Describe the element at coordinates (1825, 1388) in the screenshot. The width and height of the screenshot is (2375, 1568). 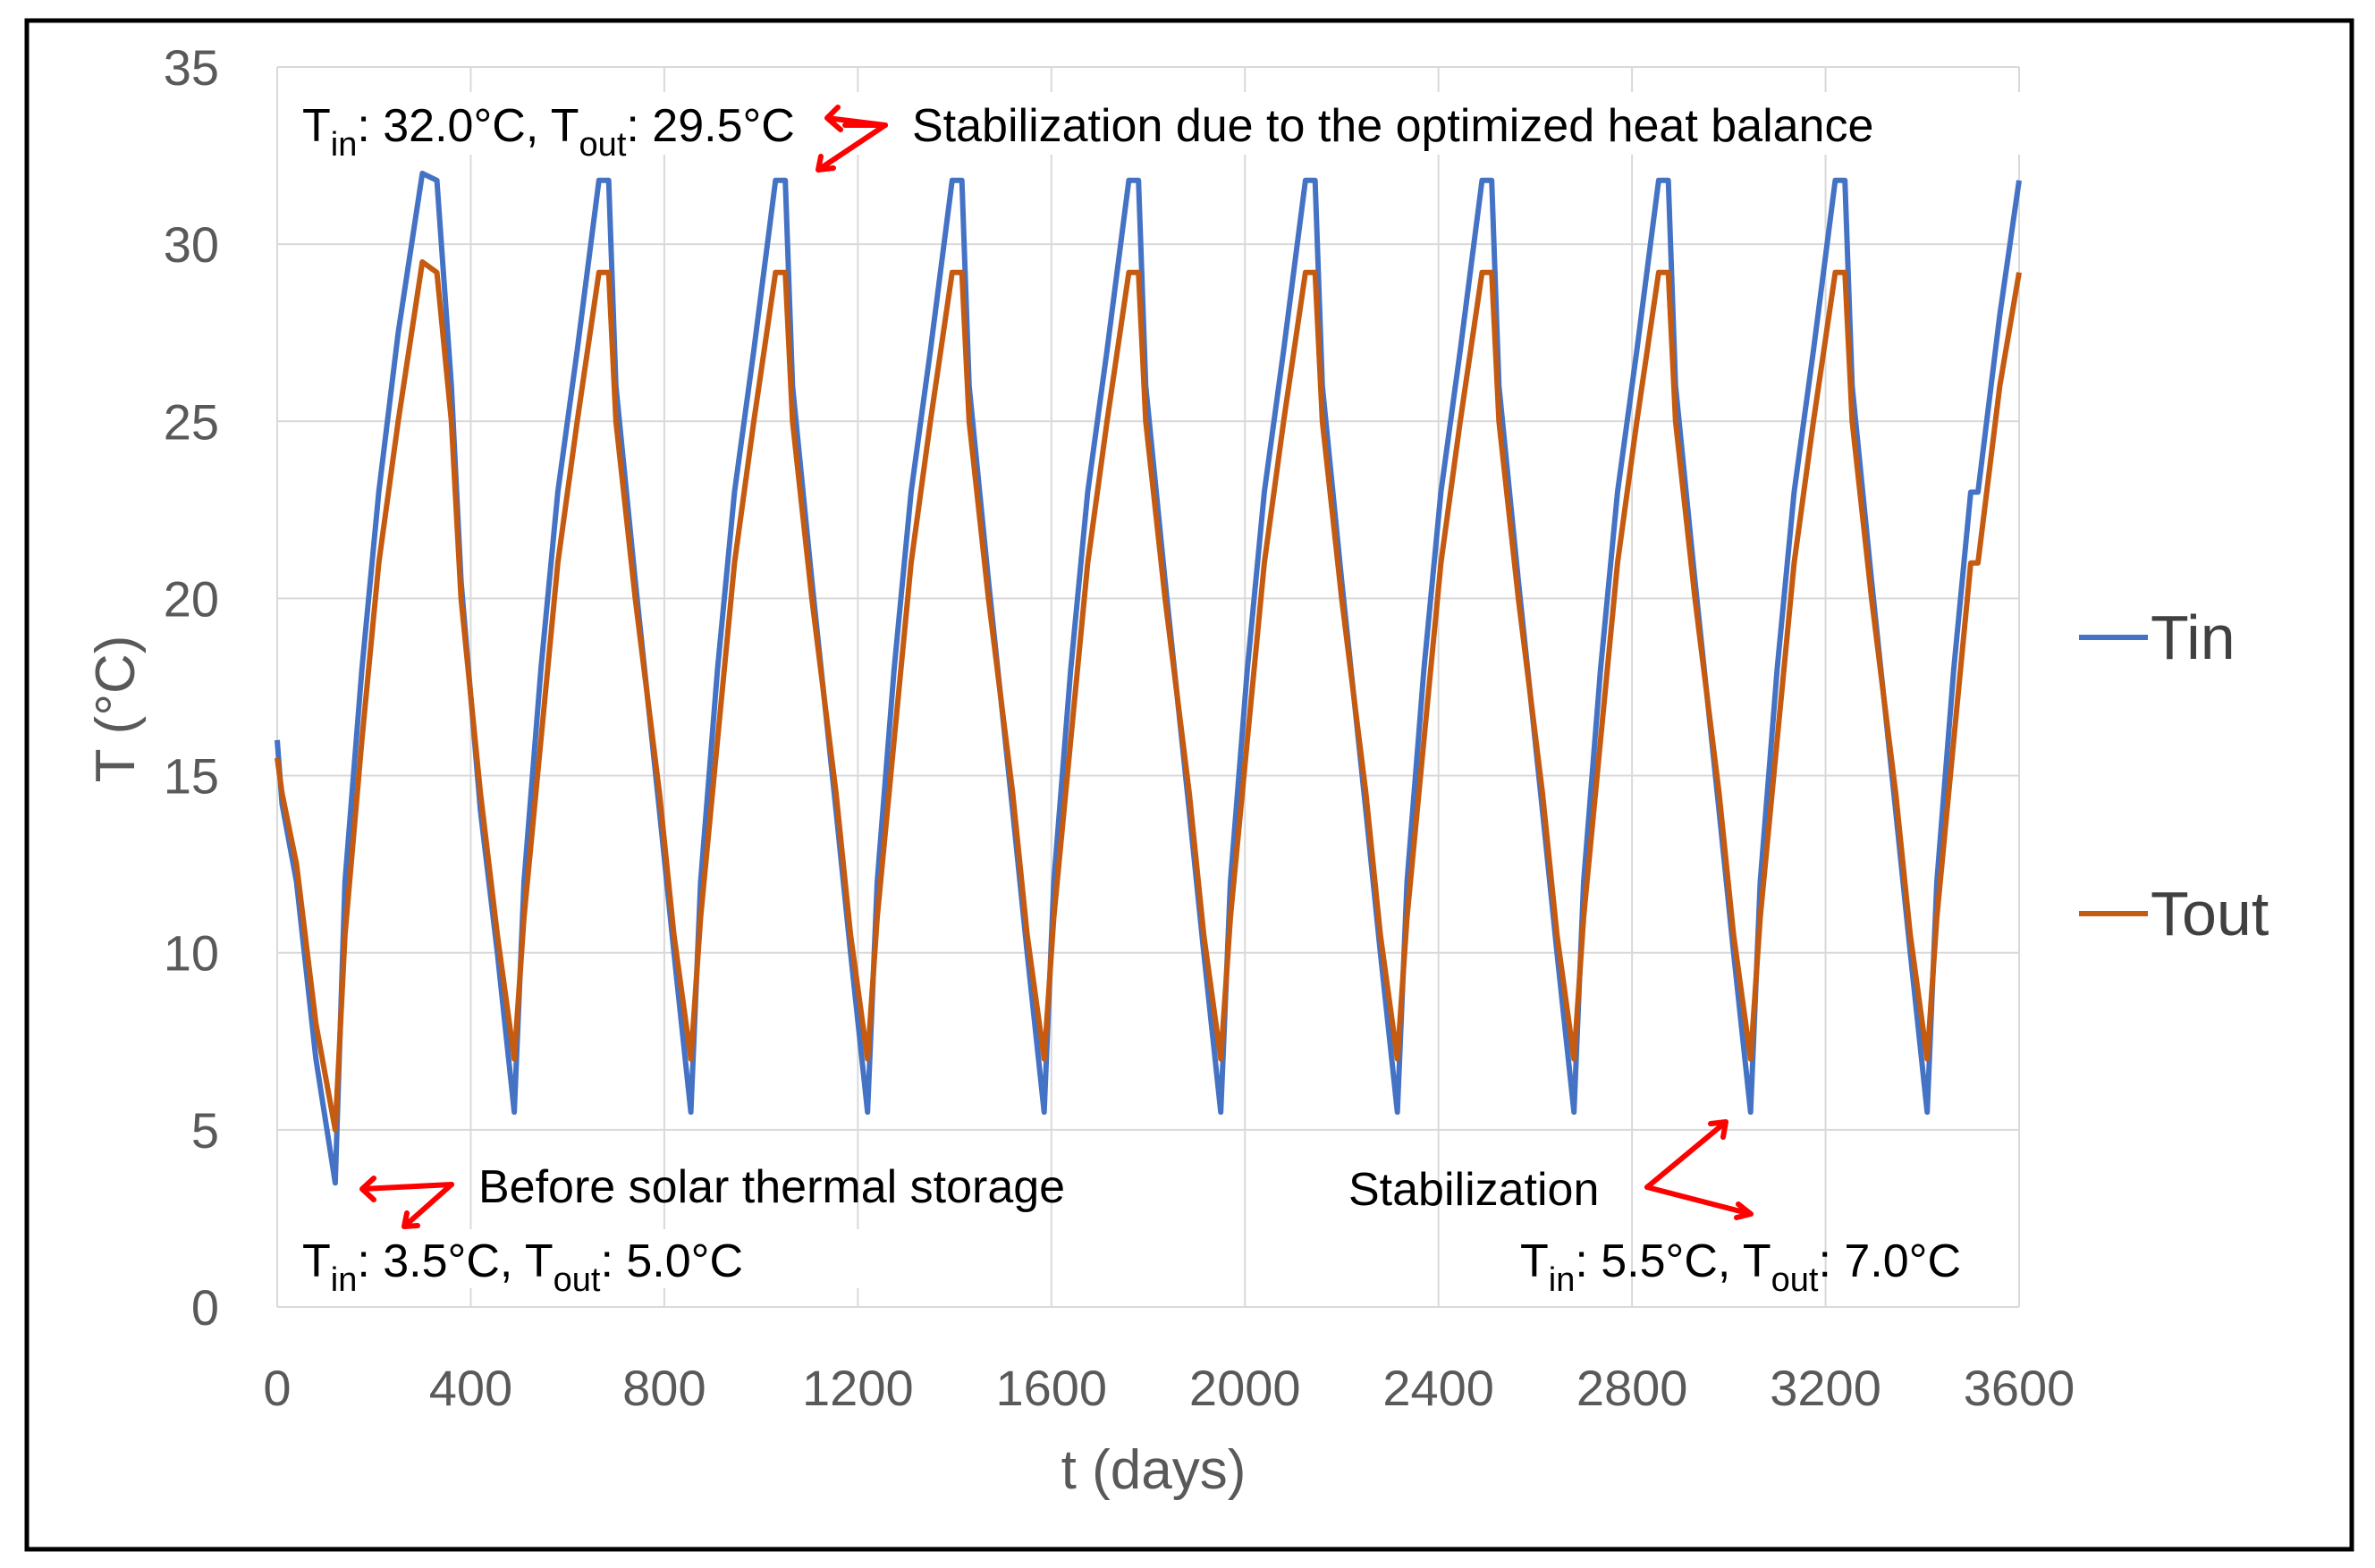
I see `x-tick-label: 3200` at that location.